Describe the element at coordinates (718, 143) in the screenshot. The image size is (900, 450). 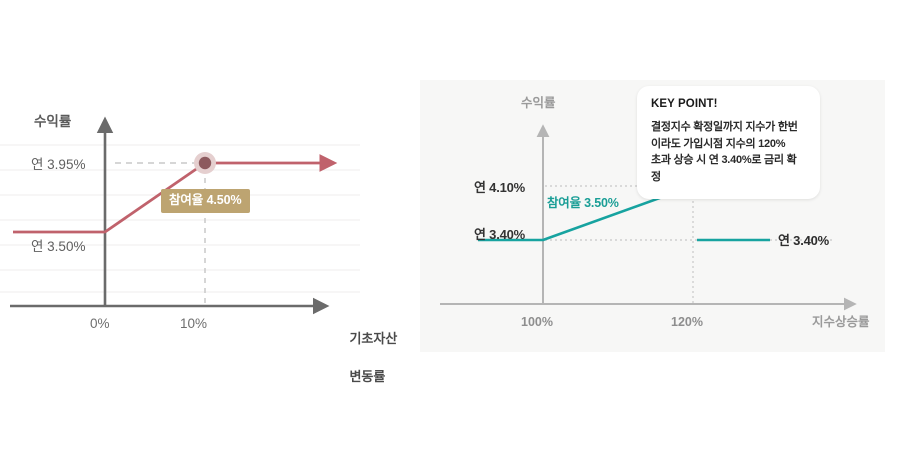
I see `callout-body-line2: 이라도 가입시점 지수의 120%` at that location.